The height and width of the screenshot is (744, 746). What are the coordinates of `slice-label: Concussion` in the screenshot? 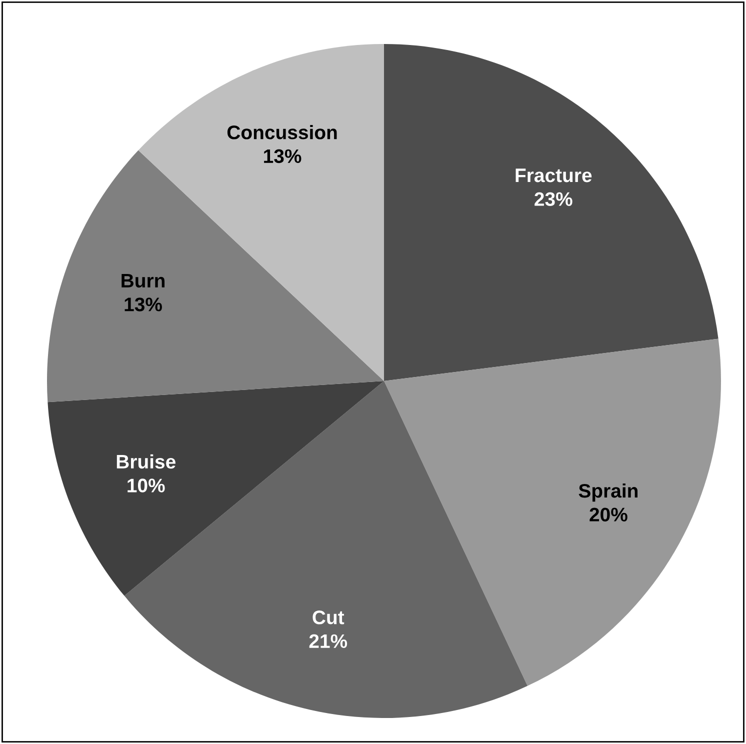 It's located at (282, 132).